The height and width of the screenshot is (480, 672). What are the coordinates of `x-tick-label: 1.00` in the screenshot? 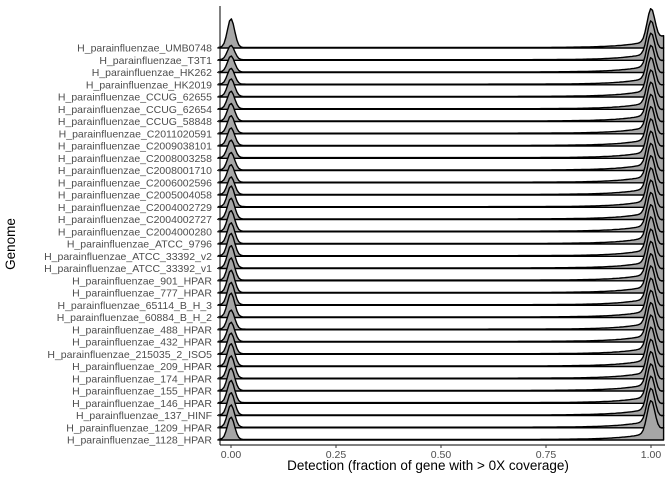 It's located at (651, 455).